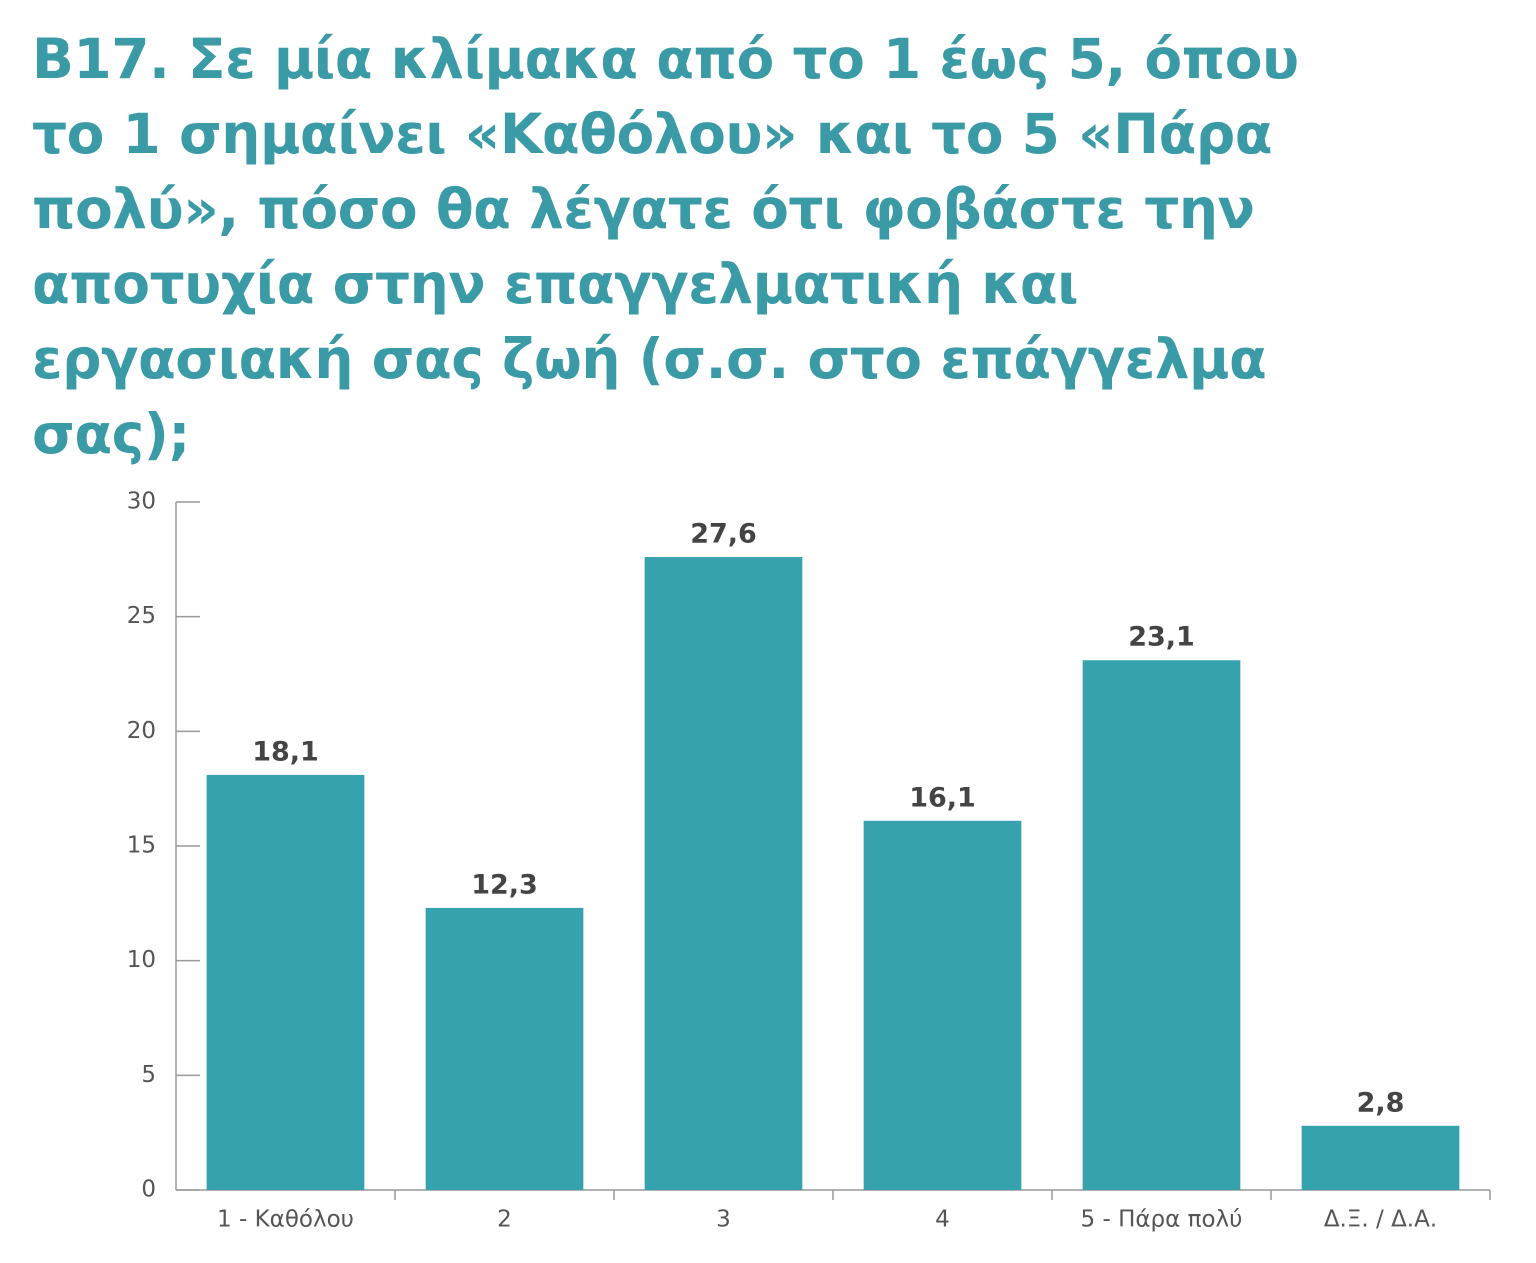 The width and height of the screenshot is (1536, 1263). I want to click on x-tick-label: 1 - Καθόλου, so click(285, 1220).